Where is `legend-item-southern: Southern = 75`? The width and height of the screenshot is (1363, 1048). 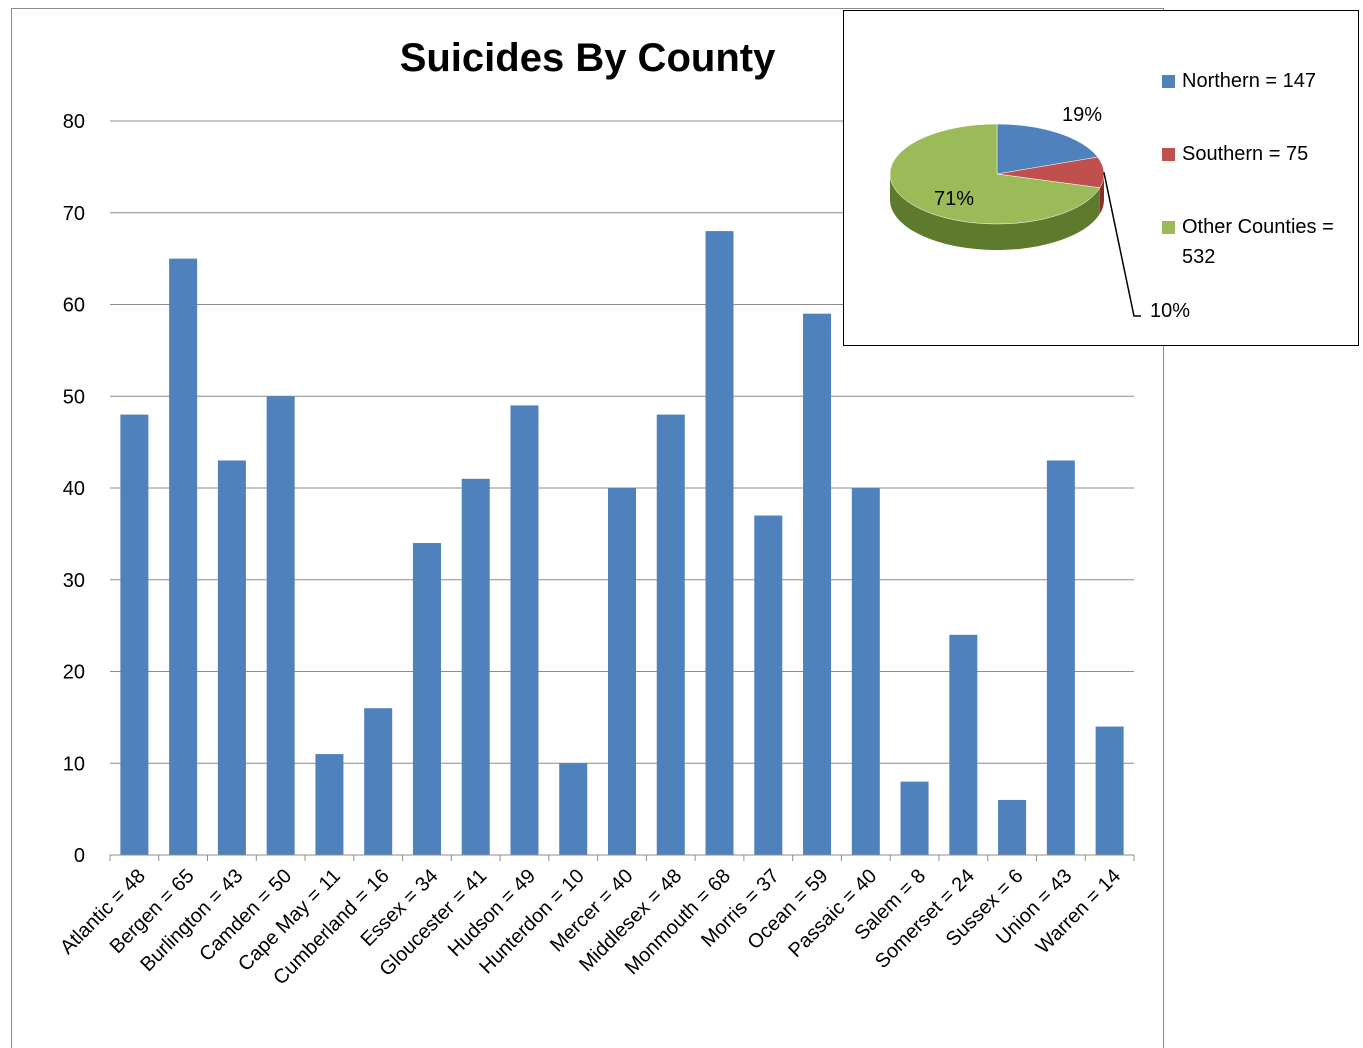
legend-item-southern: Southern = 75 is located at coordinates (1257, 154).